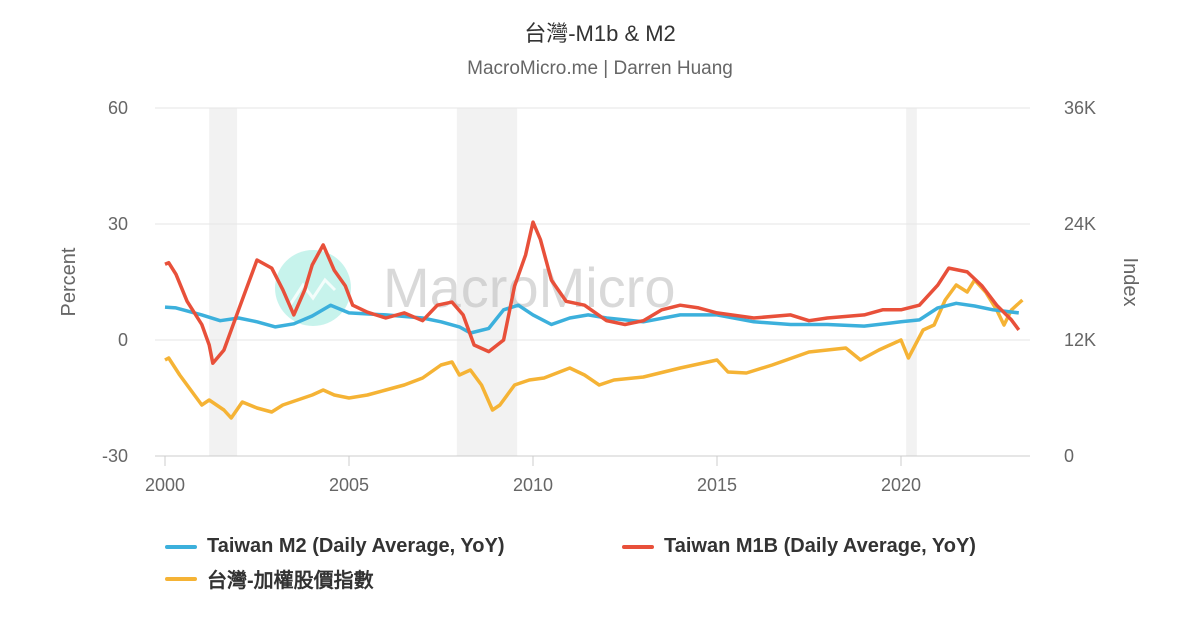 This screenshot has height=630, width=1200. What do you see at coordinates (533, 485) in the screenshot?
I see `x-tick-label: 2010` at bounding box center [533, 485].